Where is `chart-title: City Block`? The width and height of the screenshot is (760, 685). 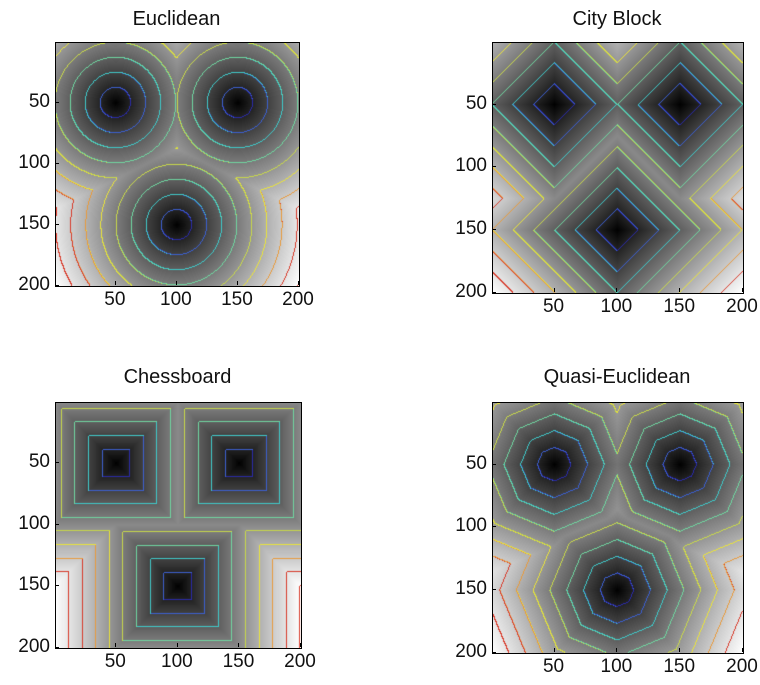
chart-title: City Block is located at coordinates (617, 19).